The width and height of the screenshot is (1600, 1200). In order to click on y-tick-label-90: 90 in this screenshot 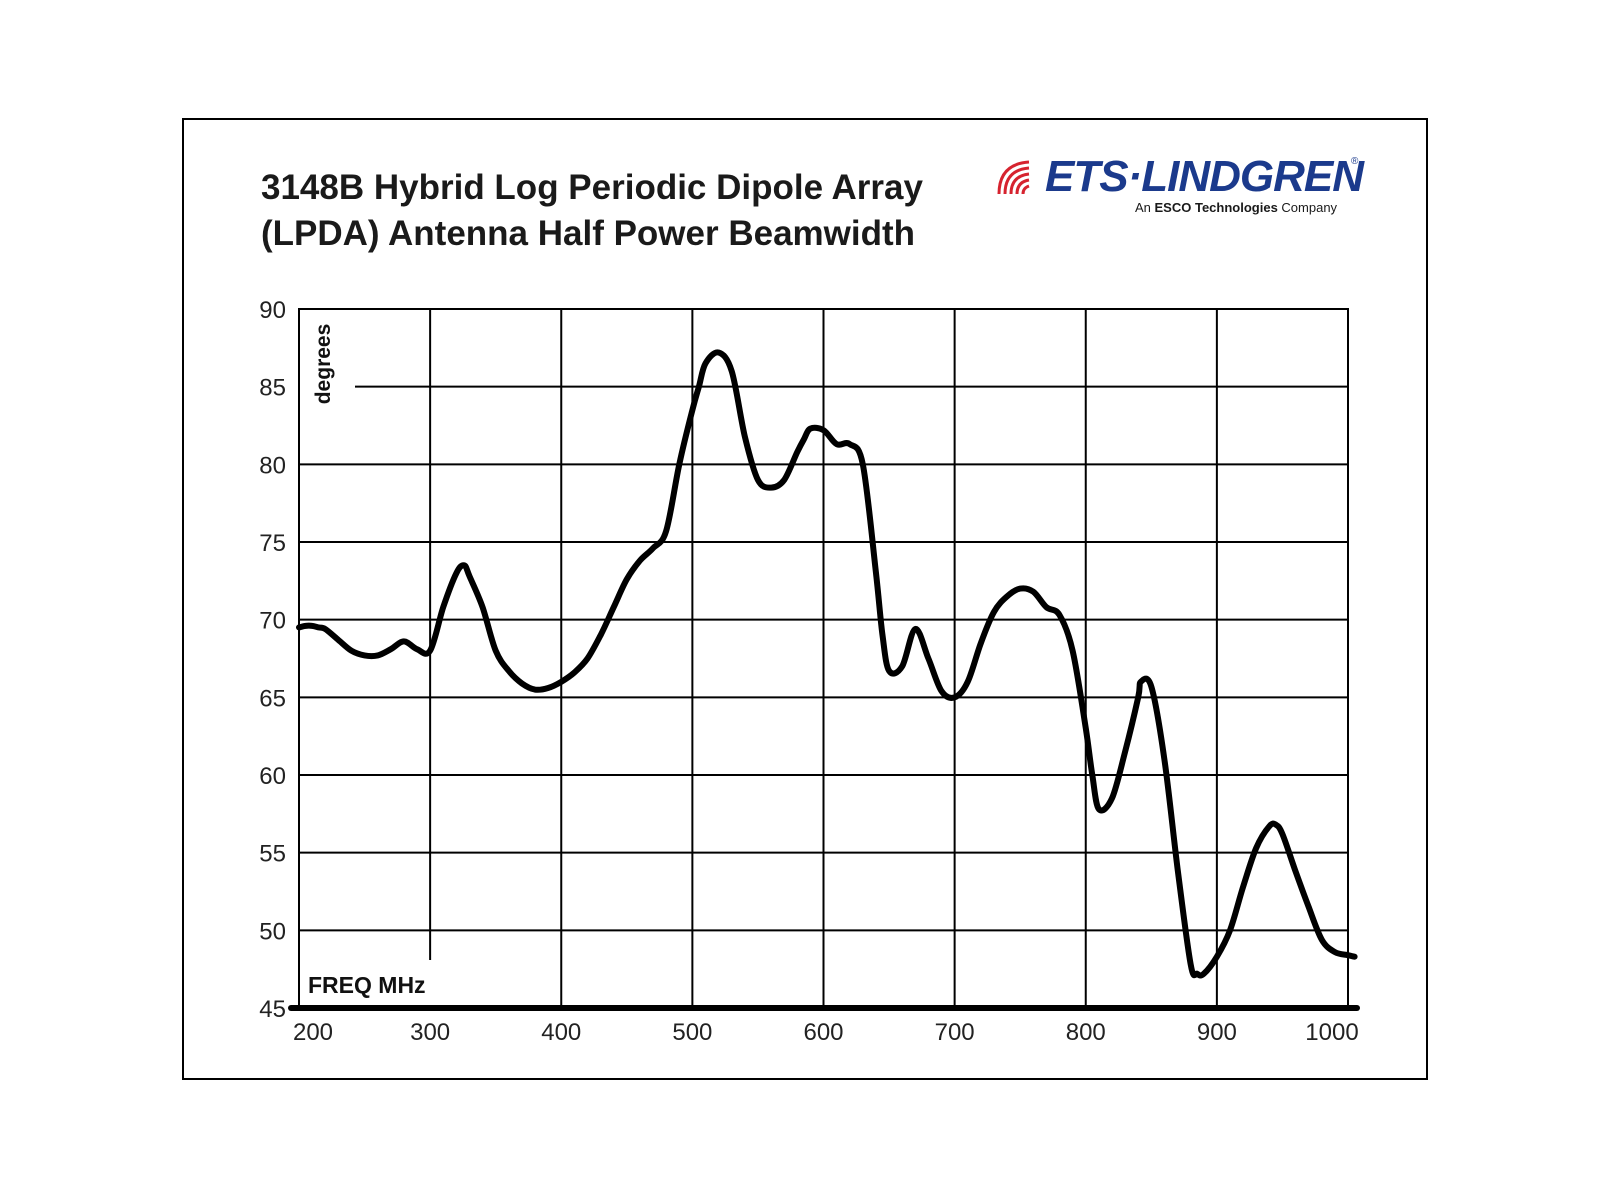, I will do `click(272, 310)`.